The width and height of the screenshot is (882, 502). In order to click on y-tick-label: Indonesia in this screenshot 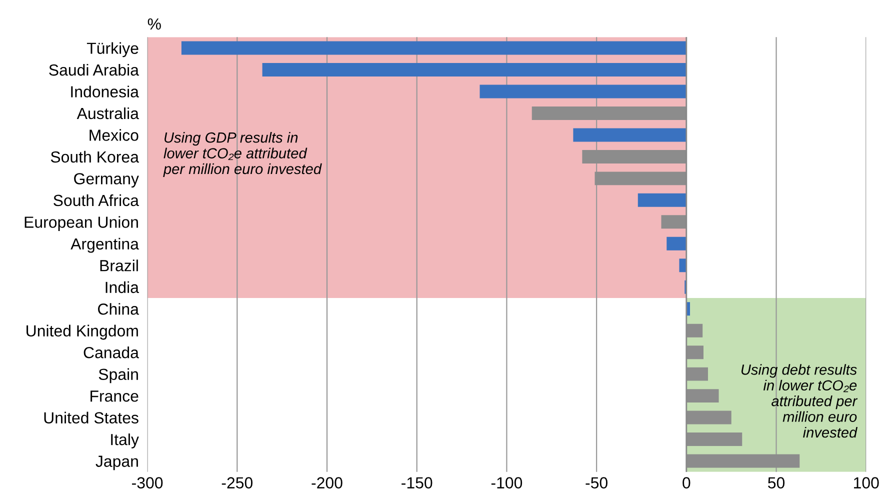, I will do `click(105, 92)`.